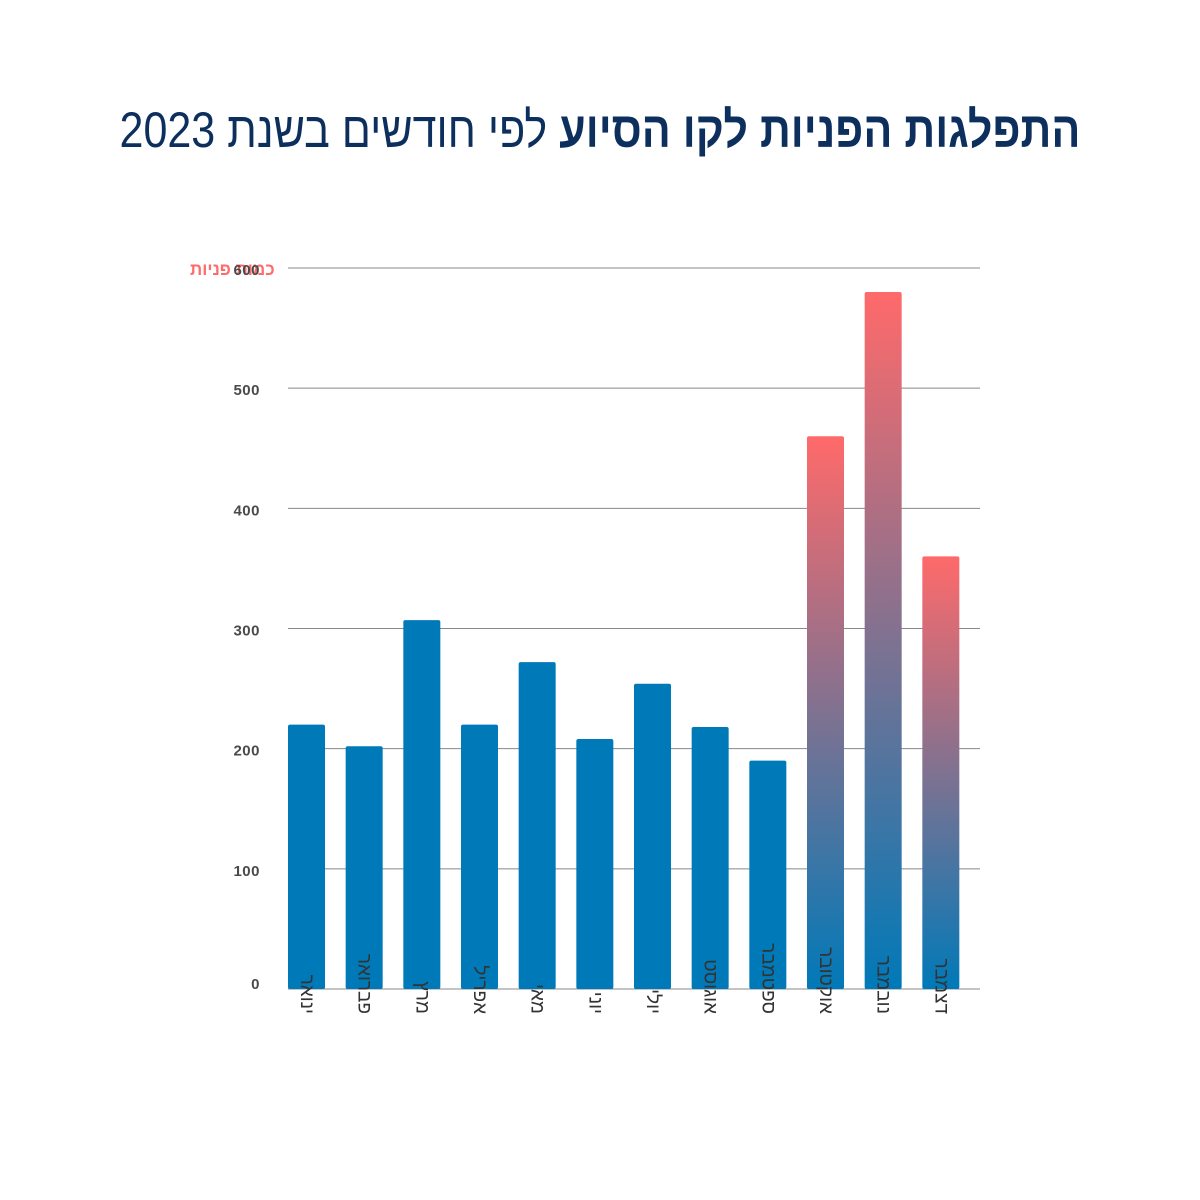 Image resolution: width=1200 pixels, height=1200 pixels. What do you see at coordinates (246, 390) in the screenshot?
I see `y-tick-label: 500` at bounding box center [246, 390].